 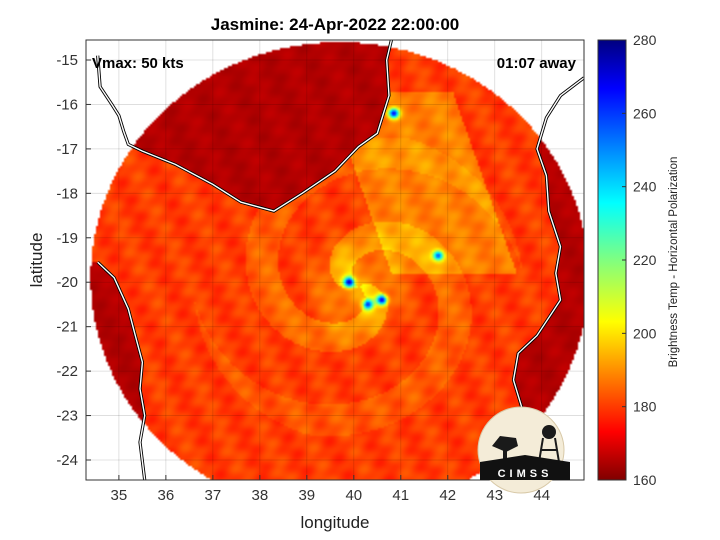 What do you see at coordinates (67, 60) in the screenshot?
I see `y-tick-label: -15` at bounding box center [67, 60].